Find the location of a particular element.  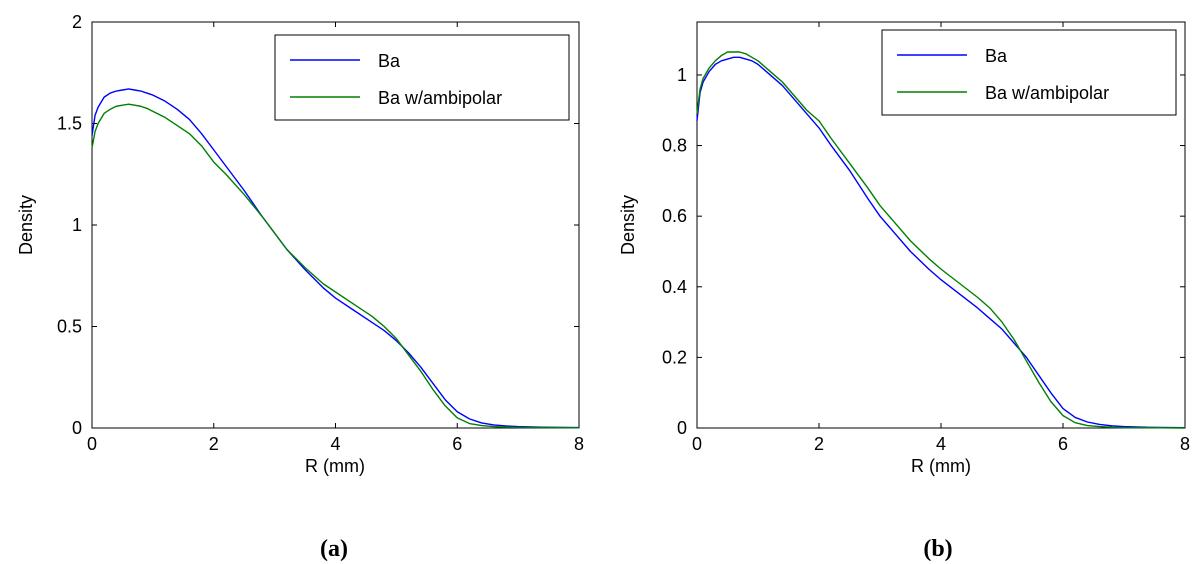

x-axis-label-a: R (mm) is located at coordinates (335, 466).